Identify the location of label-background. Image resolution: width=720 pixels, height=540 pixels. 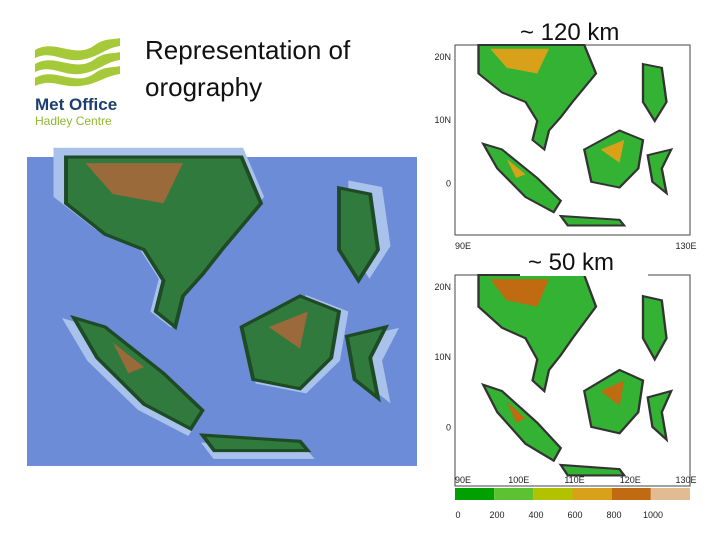
(584, 261).